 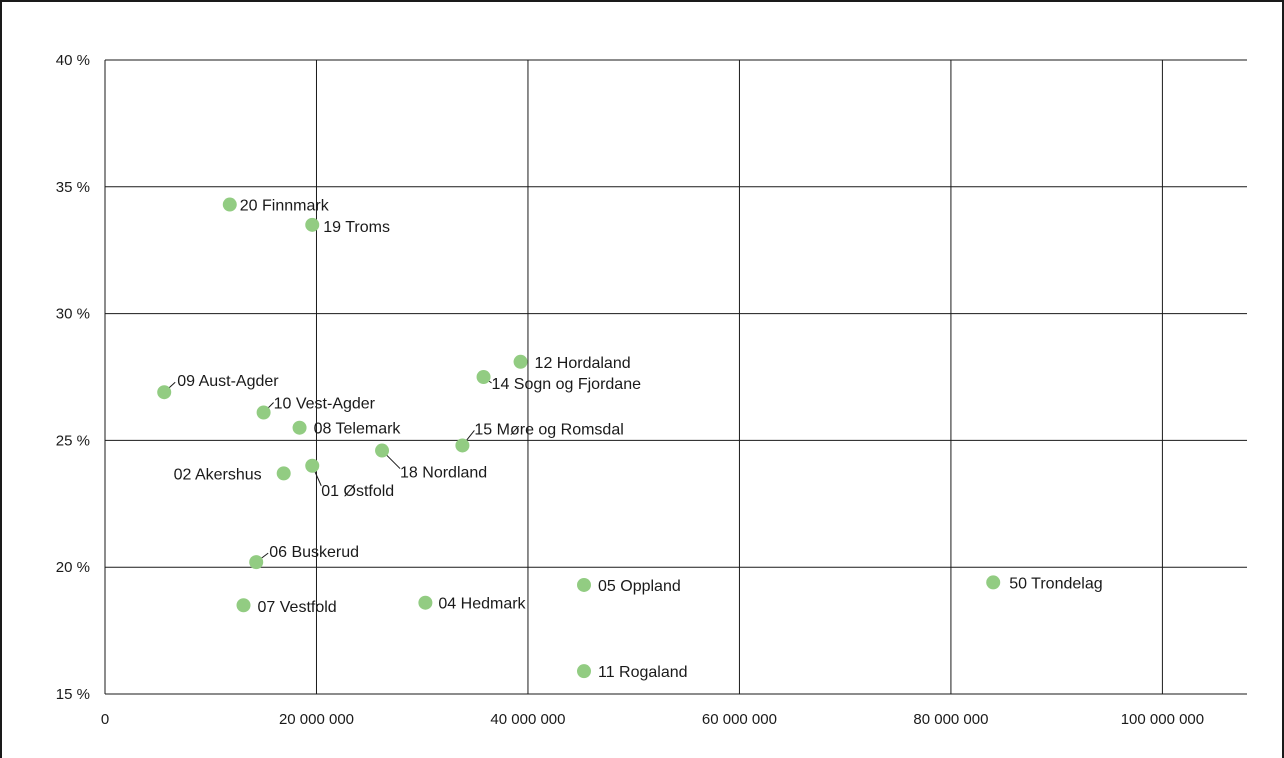 I want to click on x-tick-label: 0, so click(x=105, y=719).